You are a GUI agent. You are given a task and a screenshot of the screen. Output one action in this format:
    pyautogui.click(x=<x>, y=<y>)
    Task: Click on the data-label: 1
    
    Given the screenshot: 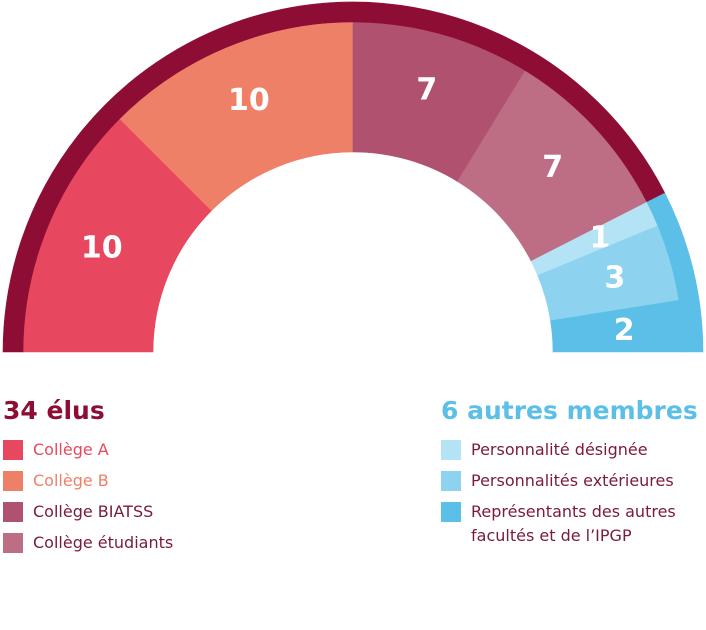 What is the action you would take?
    pyautogui.click(x=600, y=238)
    